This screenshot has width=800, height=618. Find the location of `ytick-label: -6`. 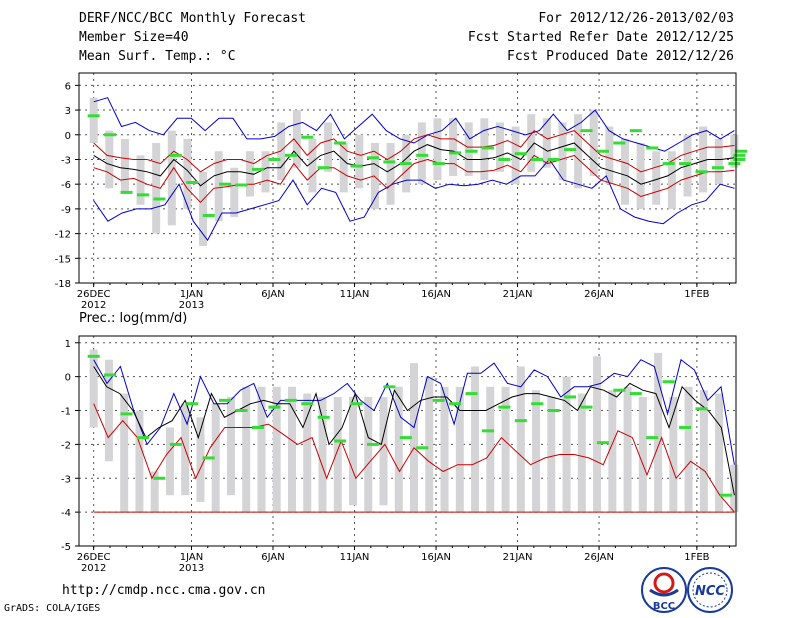

ytick-label: -6 is located at coordinates (66, 185).